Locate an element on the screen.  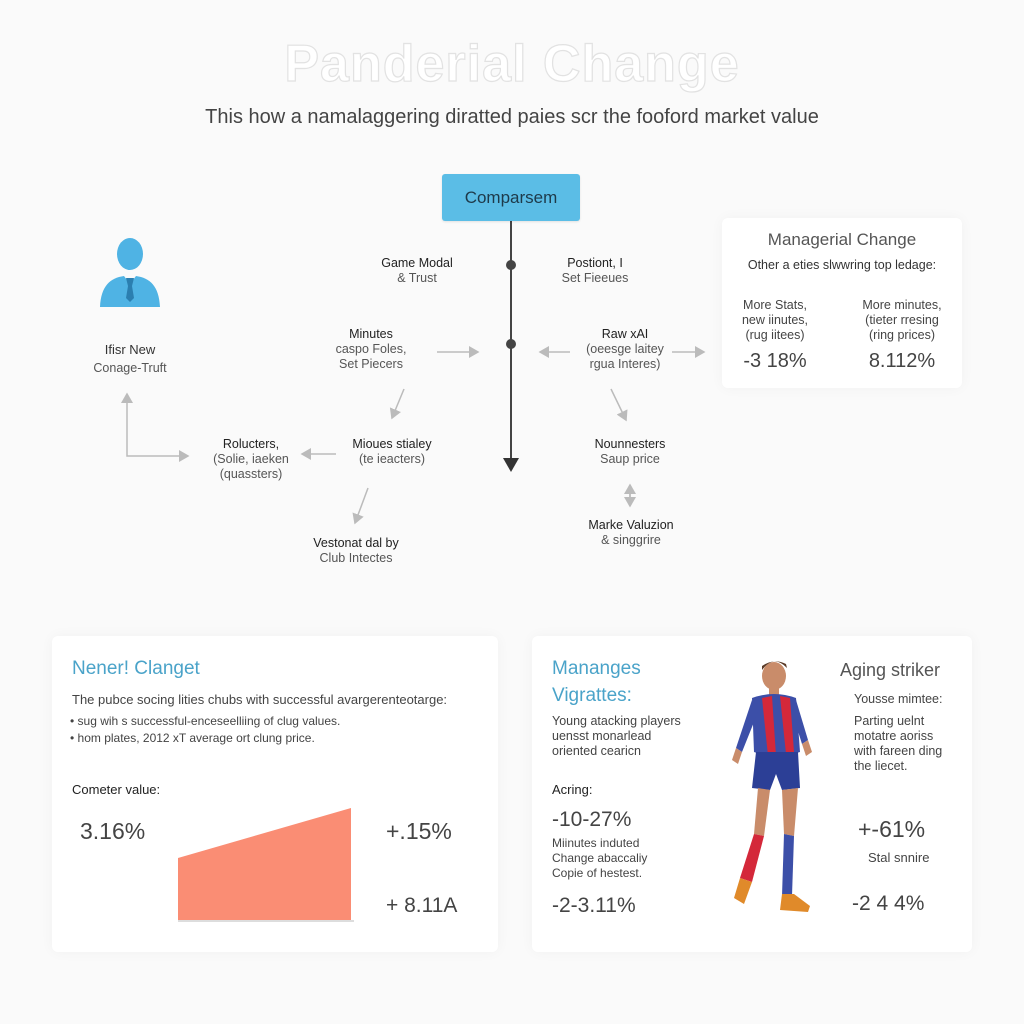
metric-label: Cometer value: is located at coordinates (116, 789).